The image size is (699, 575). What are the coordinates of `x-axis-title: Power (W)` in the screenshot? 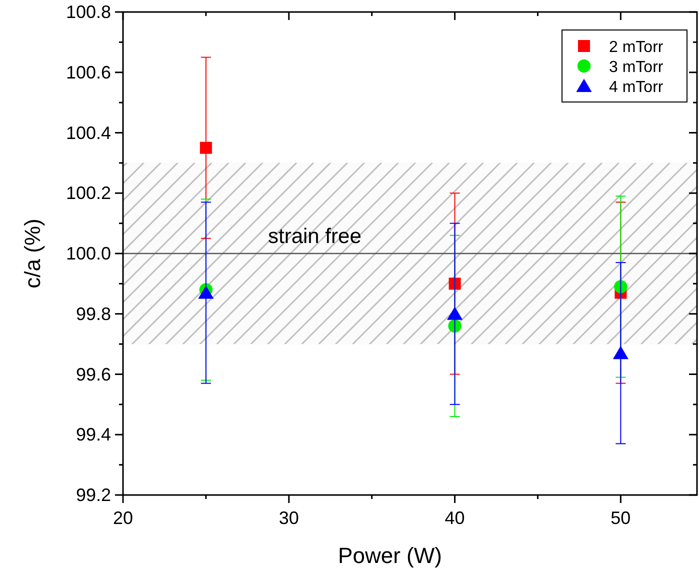 It's located at (390, 555).